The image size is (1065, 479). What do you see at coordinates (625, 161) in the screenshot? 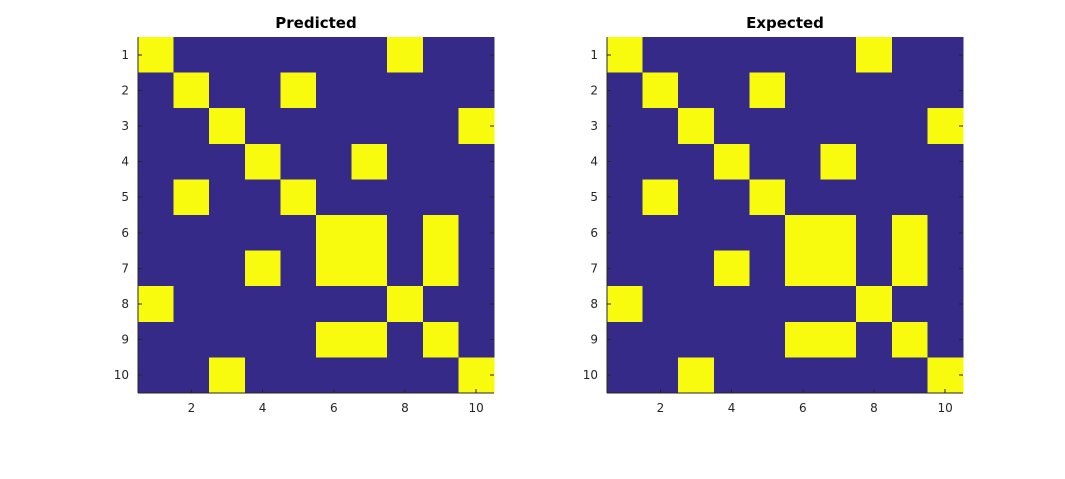
I see `heatmap-cell-r4-c1` at bounding box center [625, 161].